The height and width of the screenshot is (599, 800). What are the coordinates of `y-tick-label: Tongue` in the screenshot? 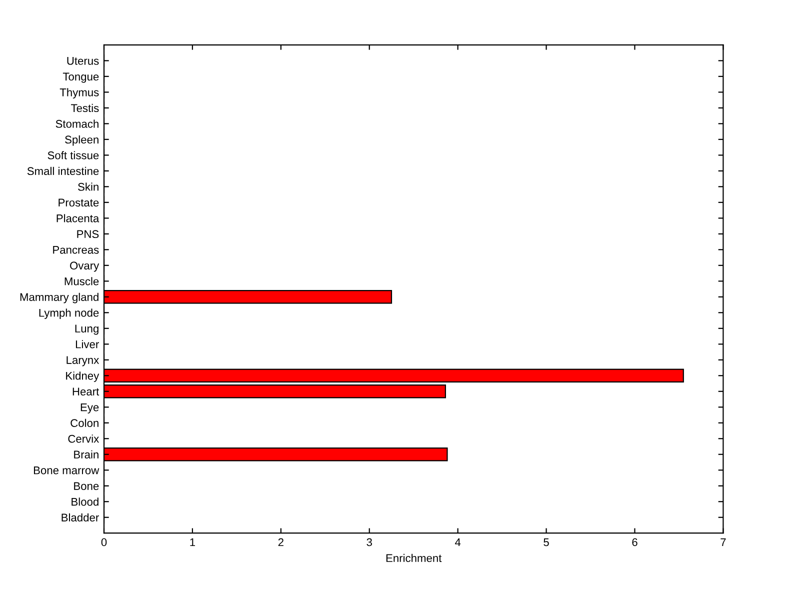 It's located at (80, 77).